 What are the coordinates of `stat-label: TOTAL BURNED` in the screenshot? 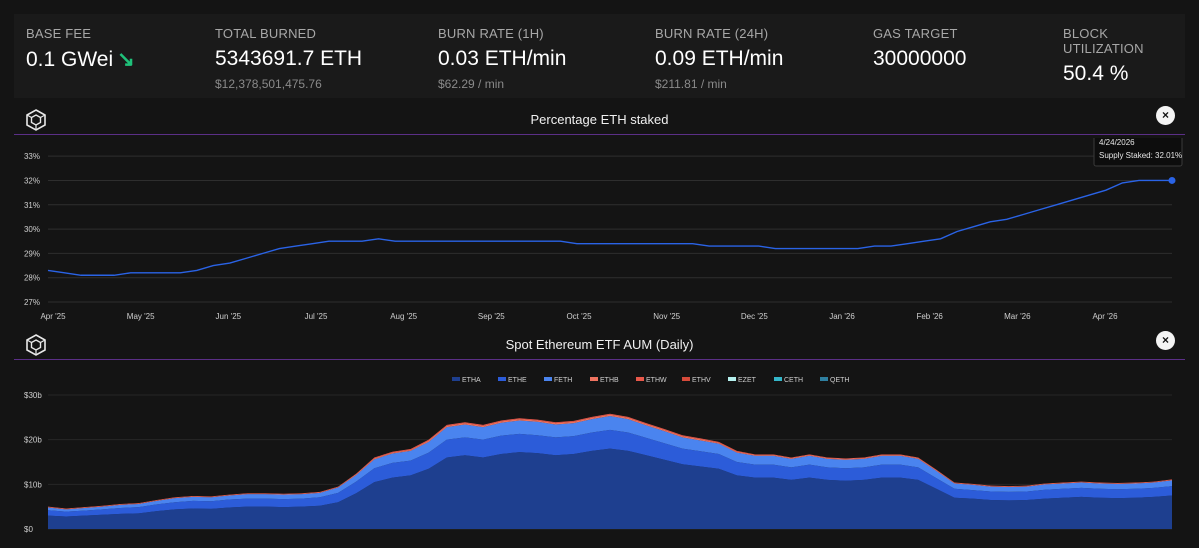 It's located at (266, 33).